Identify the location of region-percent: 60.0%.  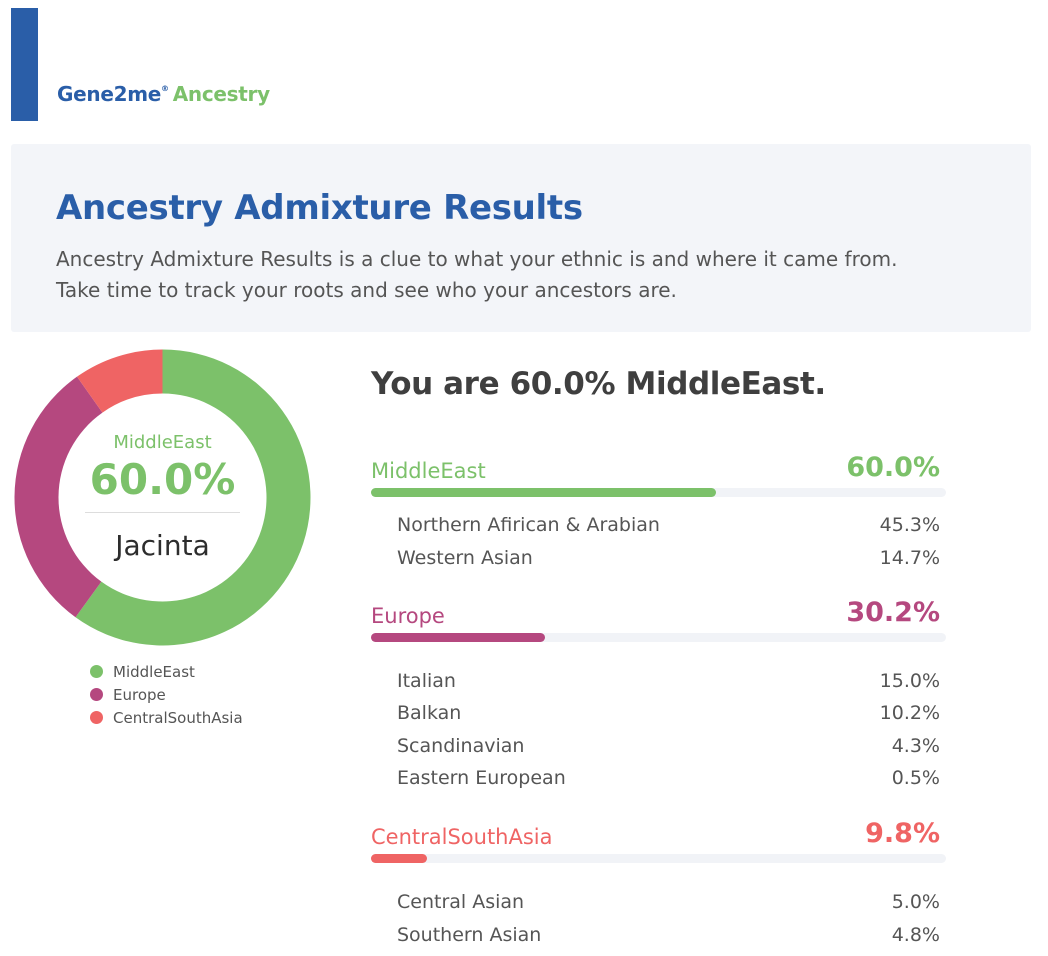
(893, 467).